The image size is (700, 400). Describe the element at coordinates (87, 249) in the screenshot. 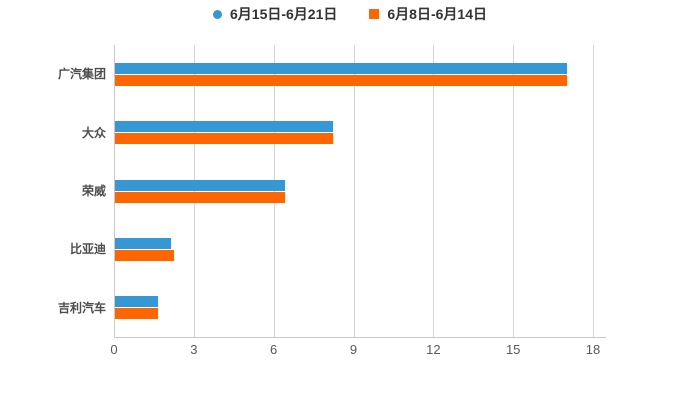

I see `category-label-3: 比亚迪` at that location.